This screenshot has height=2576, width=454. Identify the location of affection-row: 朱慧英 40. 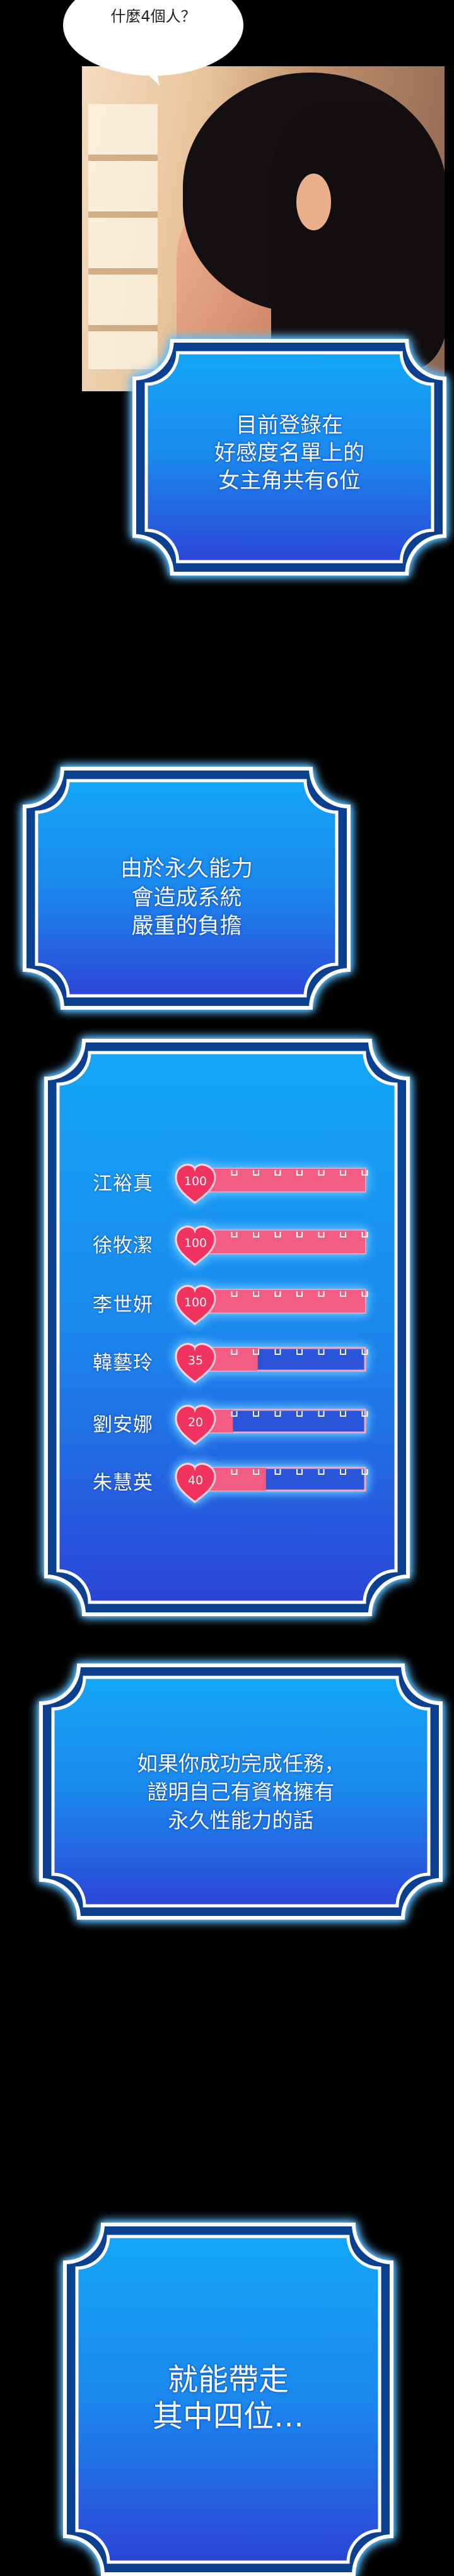
(234, 1483).